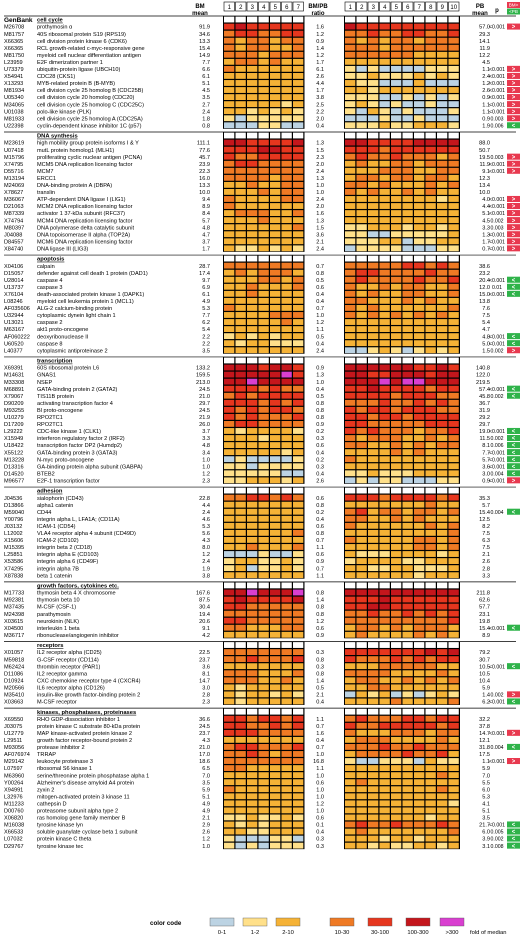 The image size is (520, 942). Describe the element at coordinates (484, 601) in the screenshot. I see `pb-mean-value: 62.6` at that location.